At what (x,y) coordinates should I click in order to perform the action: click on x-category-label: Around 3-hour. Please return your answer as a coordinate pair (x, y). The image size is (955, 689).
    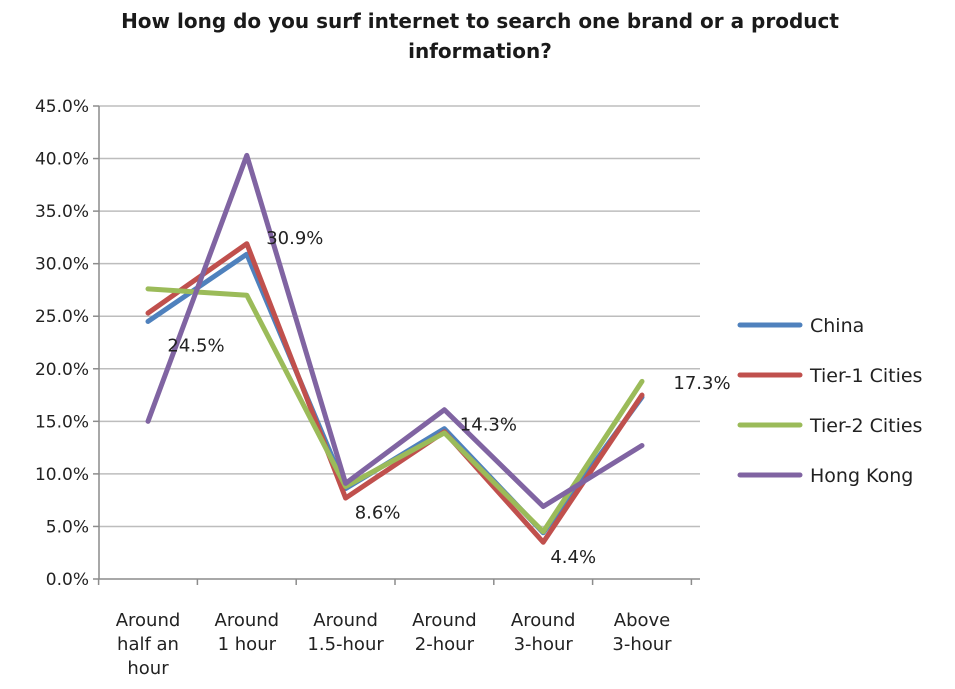
    Looking at the image, I should click on (543, 632).